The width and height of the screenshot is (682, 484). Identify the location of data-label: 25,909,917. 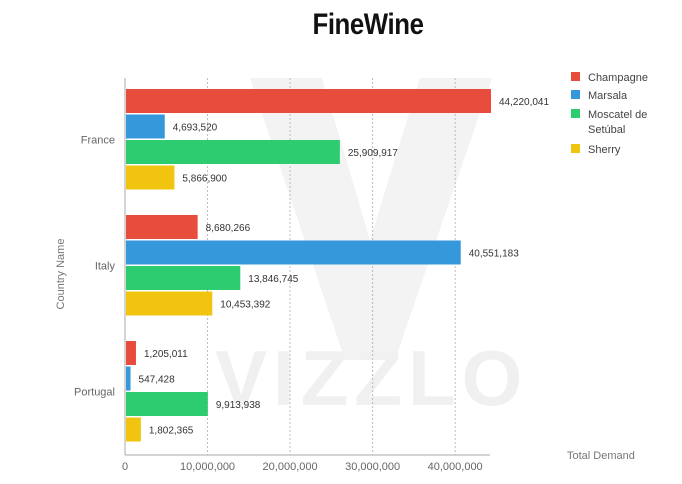
(373, 153).